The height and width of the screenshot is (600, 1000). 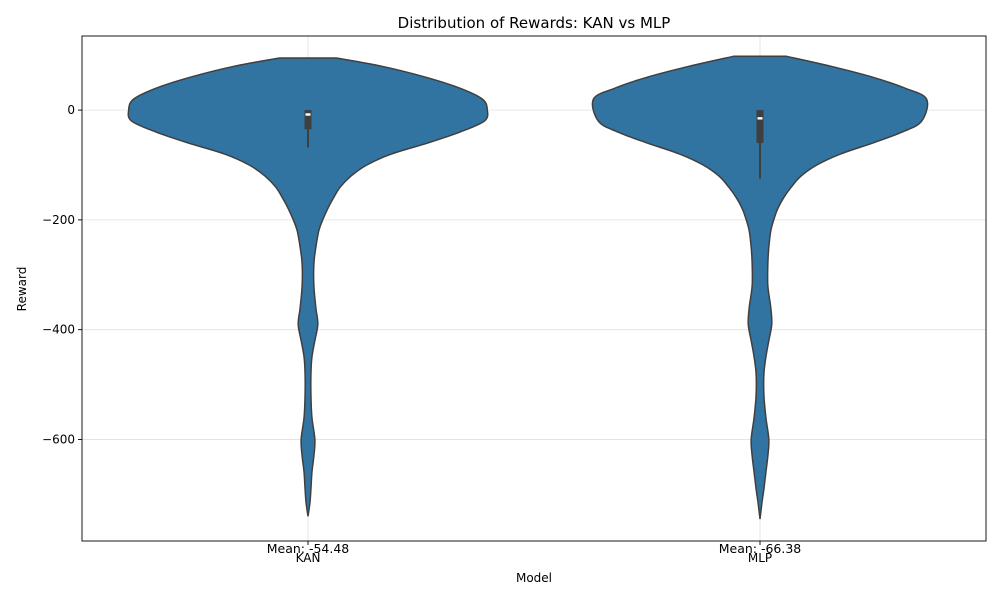 What do you see at coordinates (71, 110) in the screenshot?
I see `y-tick-label-0: 0` at bounding box center [71, 110].